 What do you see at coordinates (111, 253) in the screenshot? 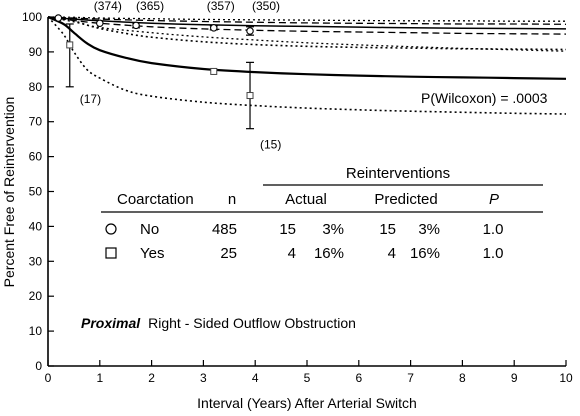
I see `square-symbol-icon` at bounding box center [111, 253].